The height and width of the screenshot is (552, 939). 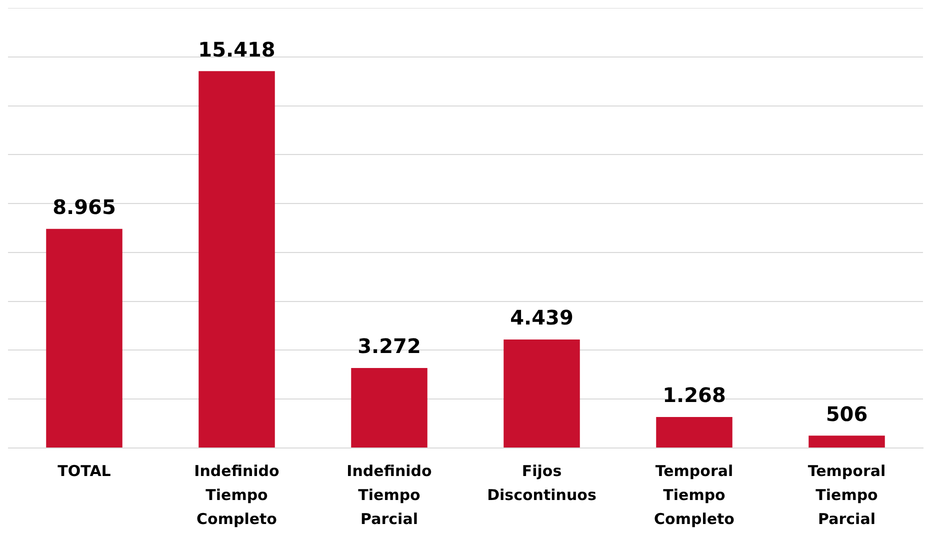 What do you see at coordinates (85, 471) in the screenshot?
I see `x-tick-label: TOTAL` at bounding box center [85, 471].